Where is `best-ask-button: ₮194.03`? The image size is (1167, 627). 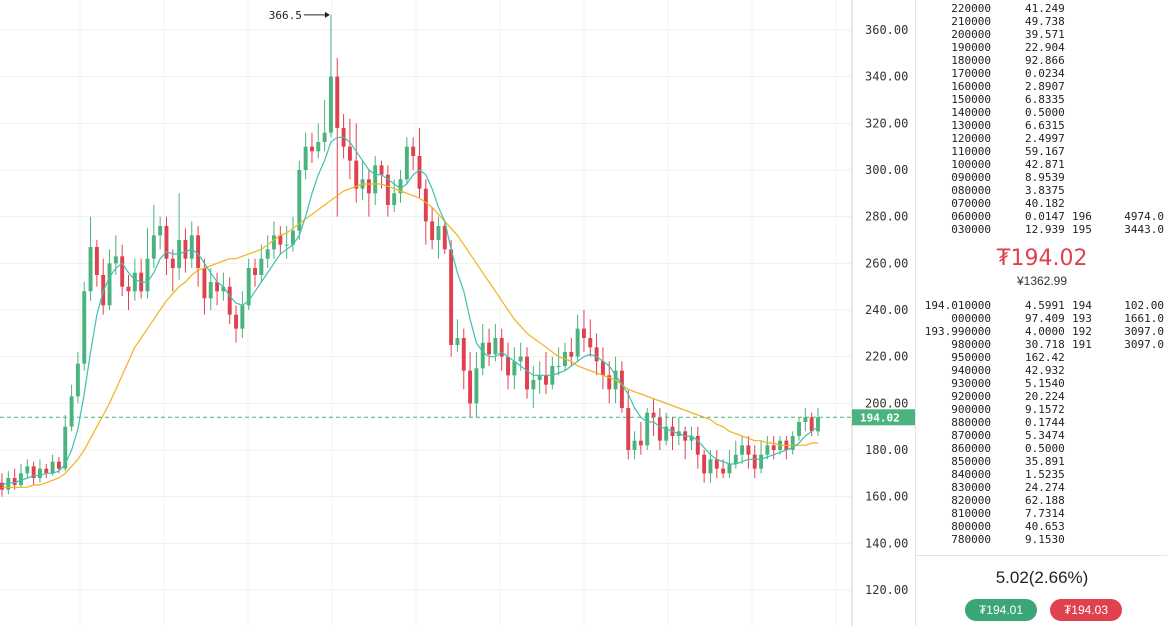 best-ask-button: ₮194.03 is located at coordinates (1086, 610).